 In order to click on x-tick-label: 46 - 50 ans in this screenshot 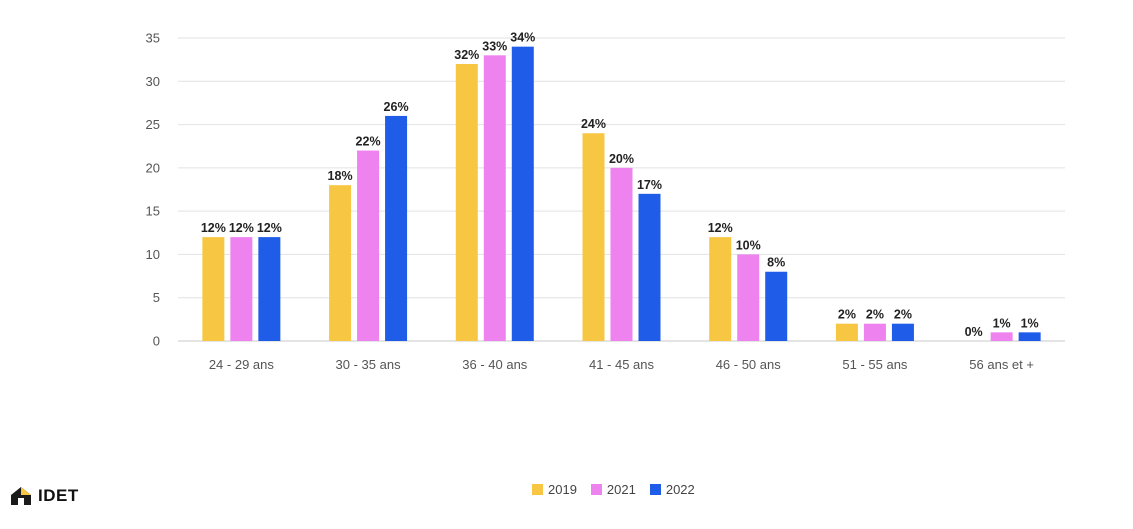, I will do `click(749, 364)`.